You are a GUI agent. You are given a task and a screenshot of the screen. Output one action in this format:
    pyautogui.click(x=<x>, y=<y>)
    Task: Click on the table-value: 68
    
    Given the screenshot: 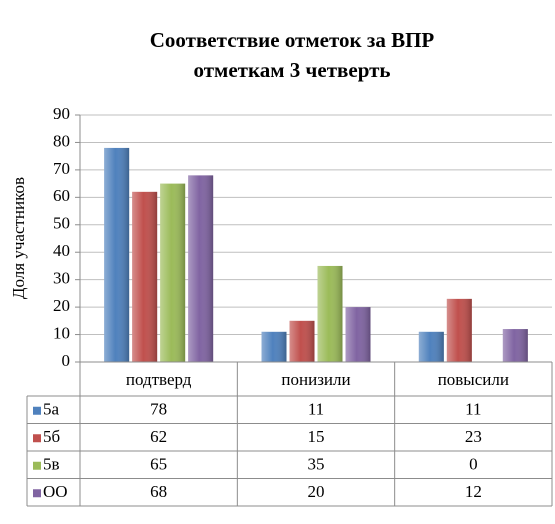 What is the action you would take?
    pyautogui.click(x=158, y=491)
    